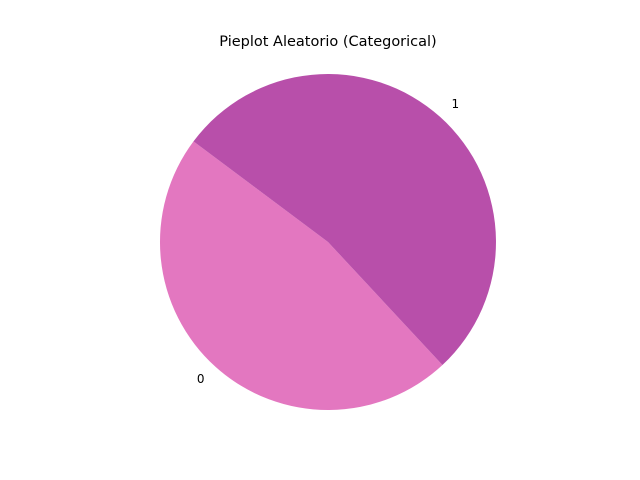 This screenshot has width=640, height=480. Describe the element at coordinates (455, 104) in the screenshot. I see `slice-label-1: 1` at that location.